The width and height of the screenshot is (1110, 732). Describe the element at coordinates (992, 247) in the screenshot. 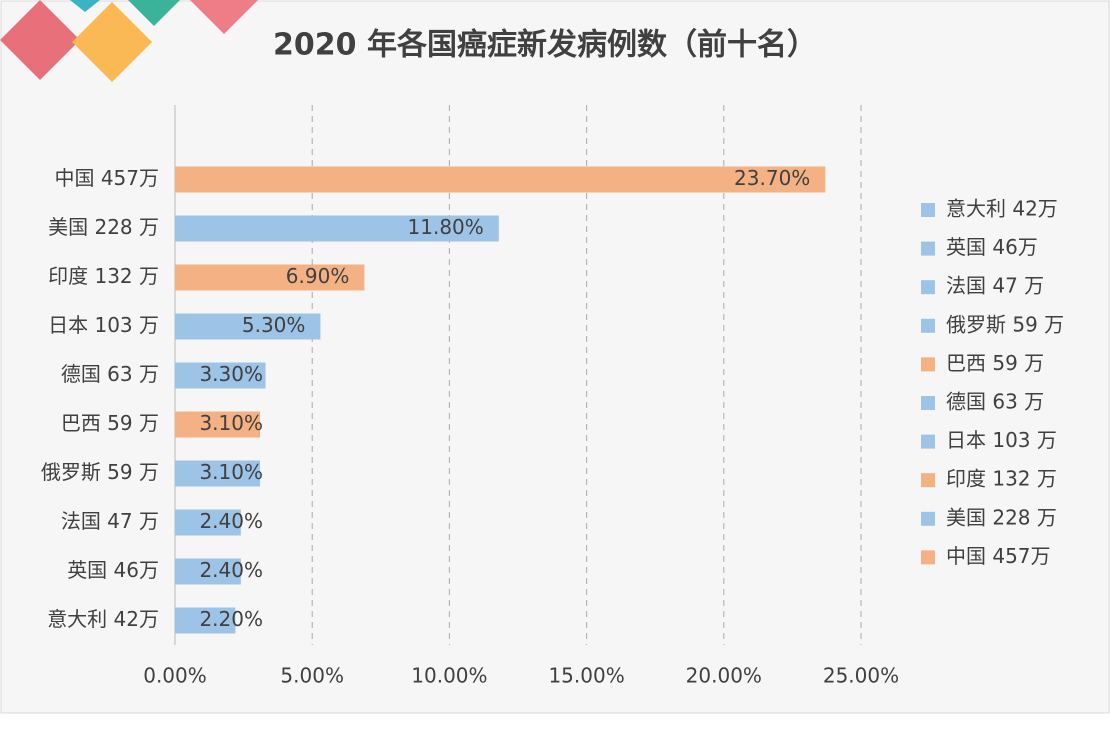

I see `legend-label: 英国 46万` at that location.